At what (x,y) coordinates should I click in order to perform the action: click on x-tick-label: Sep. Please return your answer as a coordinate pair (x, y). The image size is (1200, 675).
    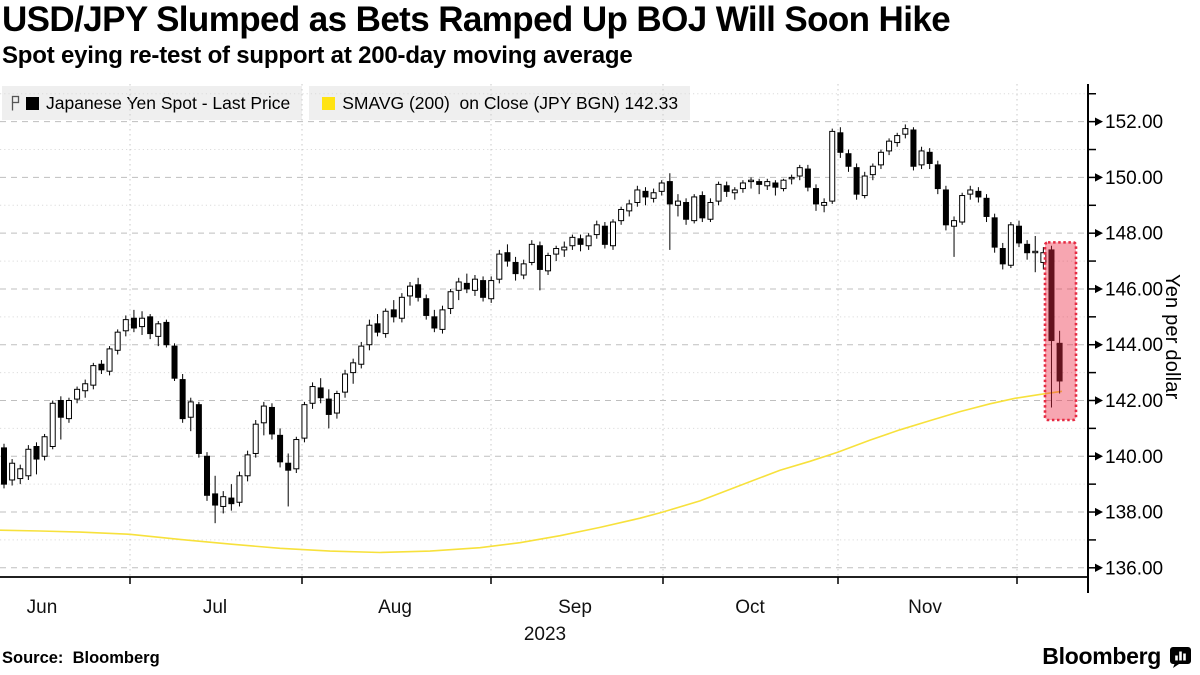
    Looking at the image, I should click on (575, 607).